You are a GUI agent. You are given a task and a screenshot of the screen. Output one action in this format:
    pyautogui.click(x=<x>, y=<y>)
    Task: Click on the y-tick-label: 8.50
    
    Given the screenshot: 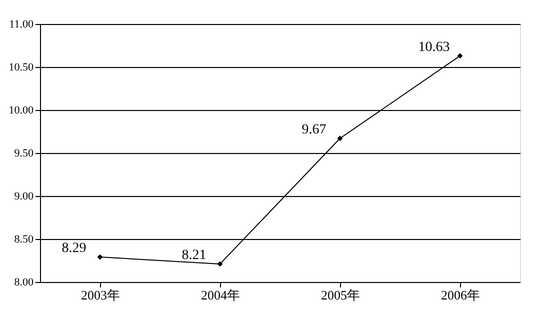 What is the action you would take?
    pyautogui.click(x=24, y=240)
    